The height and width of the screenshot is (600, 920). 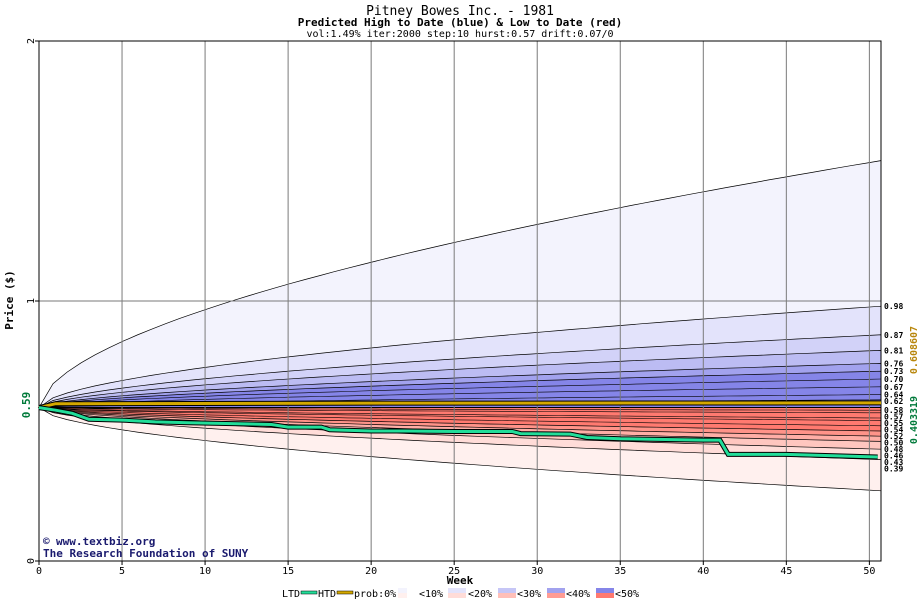 What do you see at coordinates (893, 401) in the screenshot?
I see `right-value-label: 0.62` at bounding box center [893, 401].